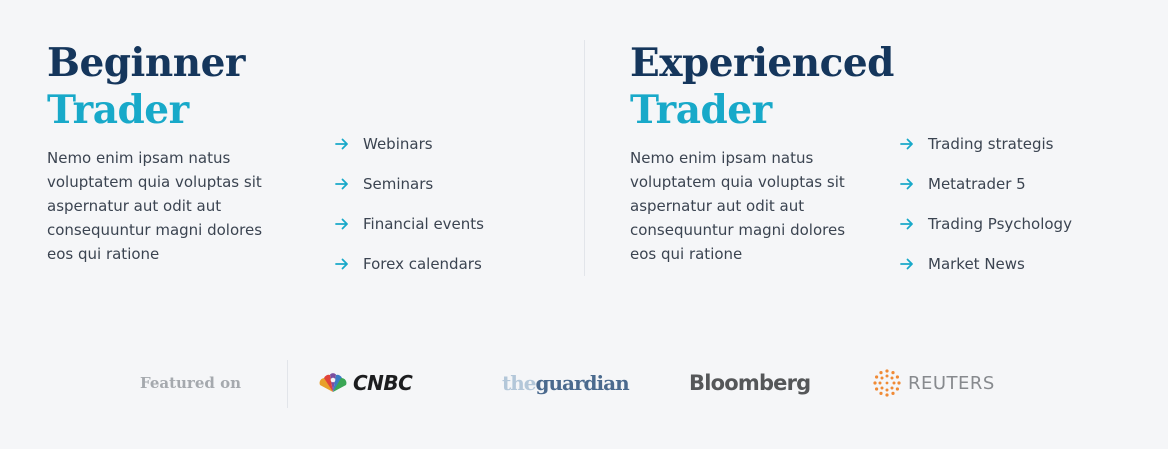  I want to click on list-item-label: Trading strategis, so click(991, 144).